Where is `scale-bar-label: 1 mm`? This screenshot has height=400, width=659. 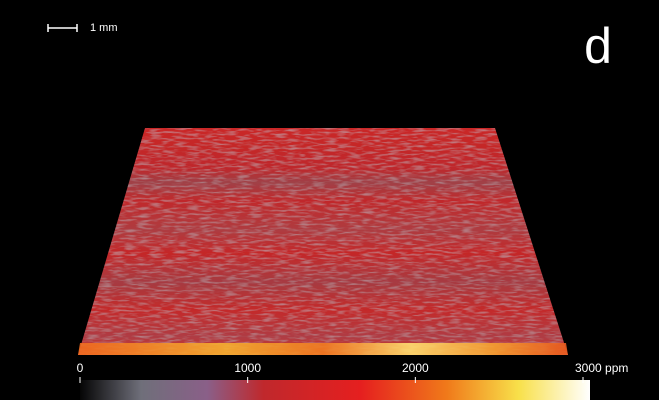 scale-bar-label: 1 mm is located at coordinates (104, 28).